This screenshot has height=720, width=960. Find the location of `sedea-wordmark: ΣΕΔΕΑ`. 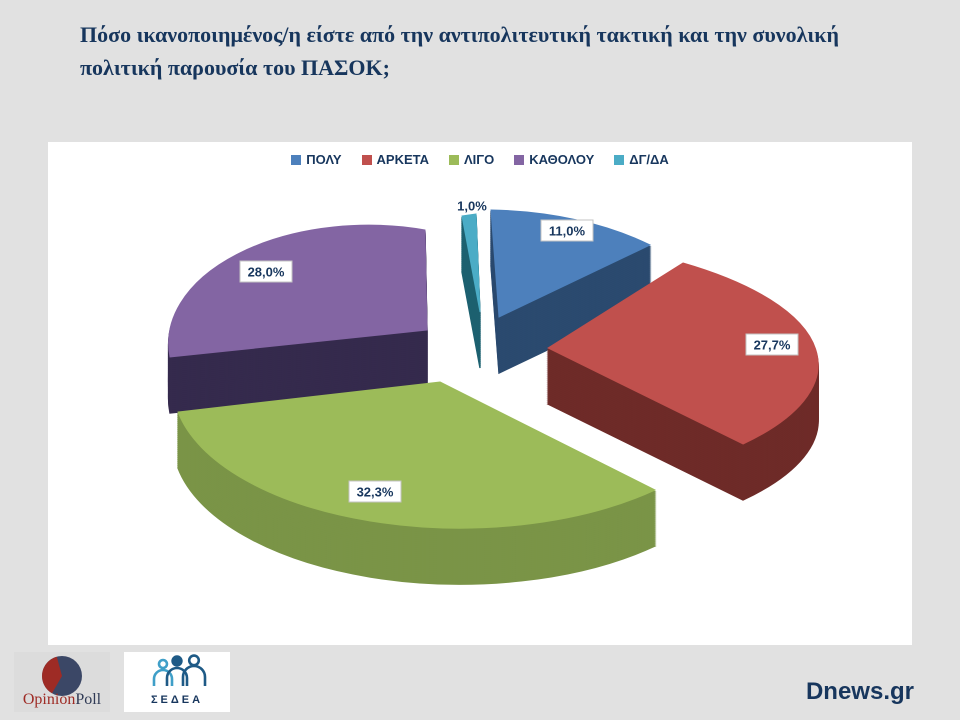

sedea-wordmark: ΣΕΔΕΑ is located at coordinates (177, 700).